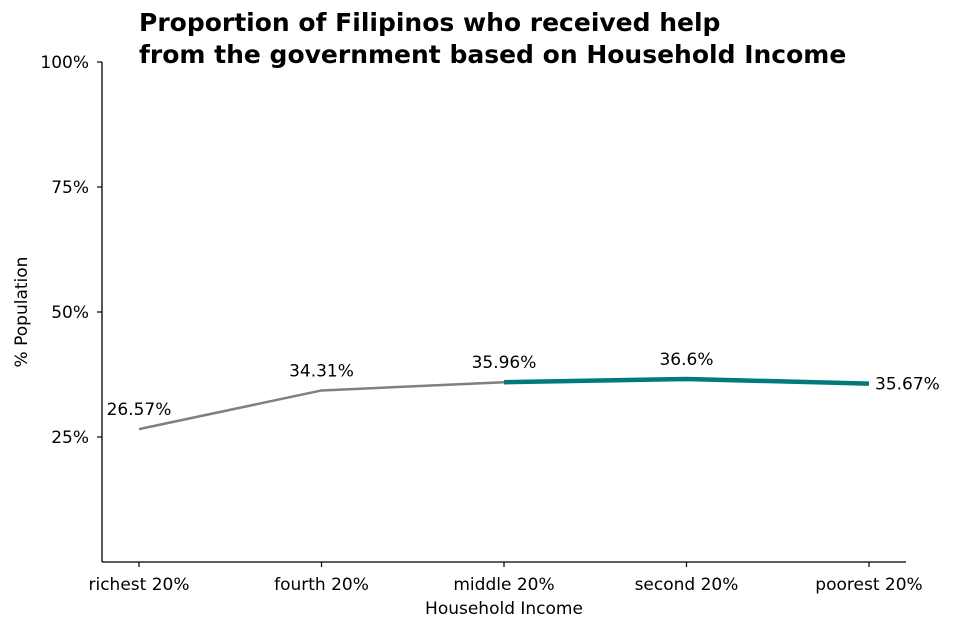  I want to click on data-labels: 26.57% 34.31% 35.96% 36.6% 35.67%, so click(523, 385).